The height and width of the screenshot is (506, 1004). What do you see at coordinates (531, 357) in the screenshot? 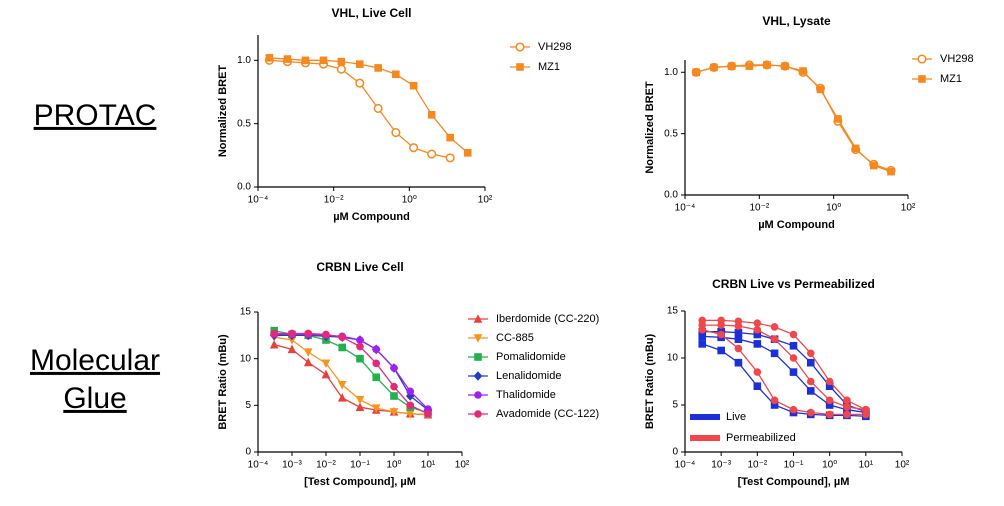
I see `legend-label: Pomalidomide` at bounding box center [531, 357].